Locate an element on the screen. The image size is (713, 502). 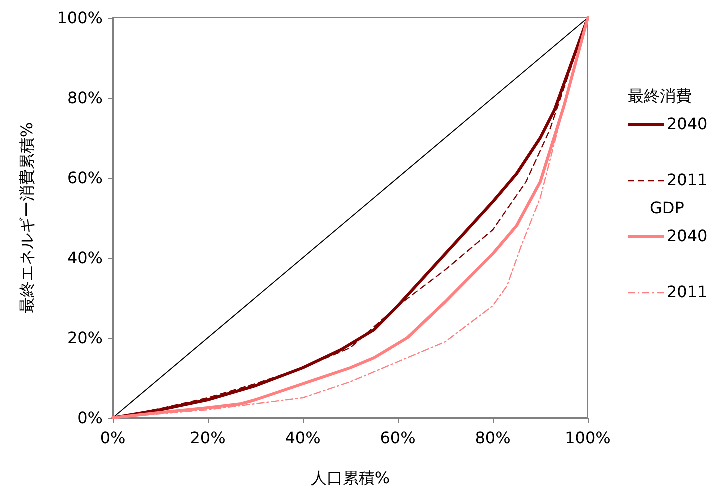
x-tick-label: 0% is located at coordinates (113, 438).